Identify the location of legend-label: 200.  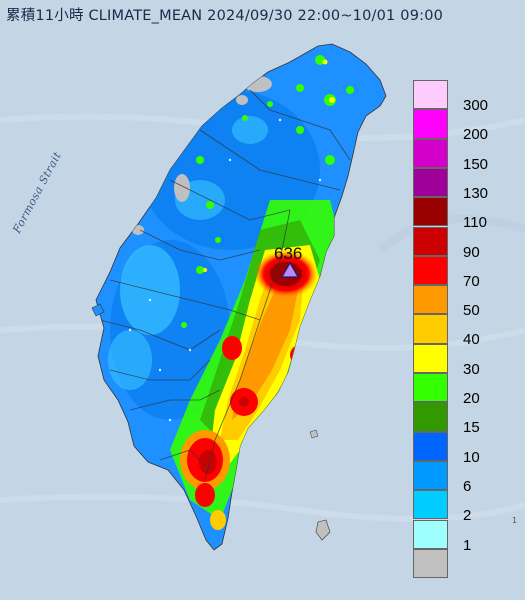
(476, 135).